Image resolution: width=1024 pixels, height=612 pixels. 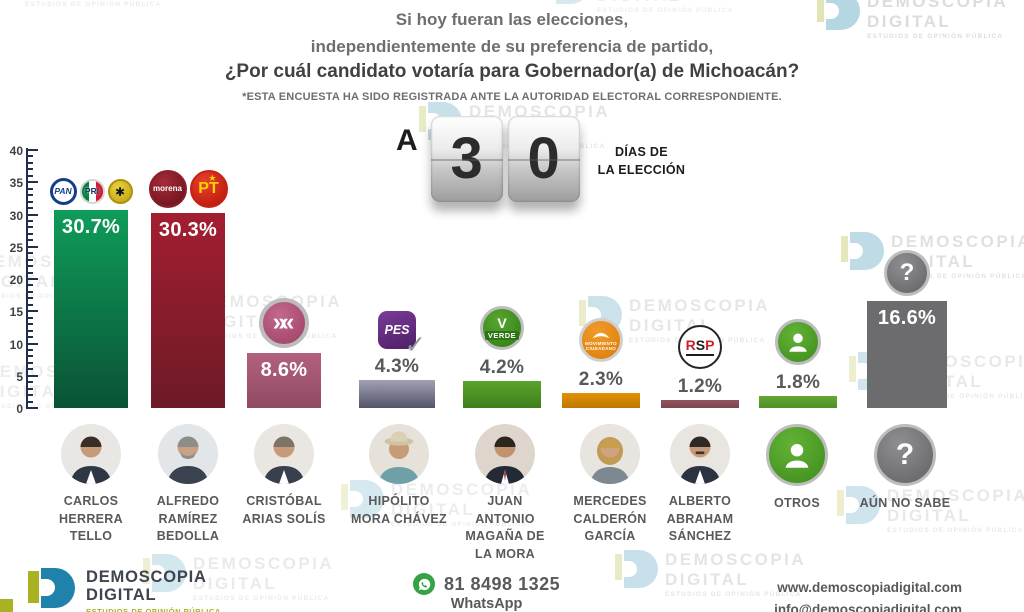 What do you see at coordinates (601, 349) in the screenshot?
I see `mc-label-line2: CIUDADANO` at bounding box center [601, 349].